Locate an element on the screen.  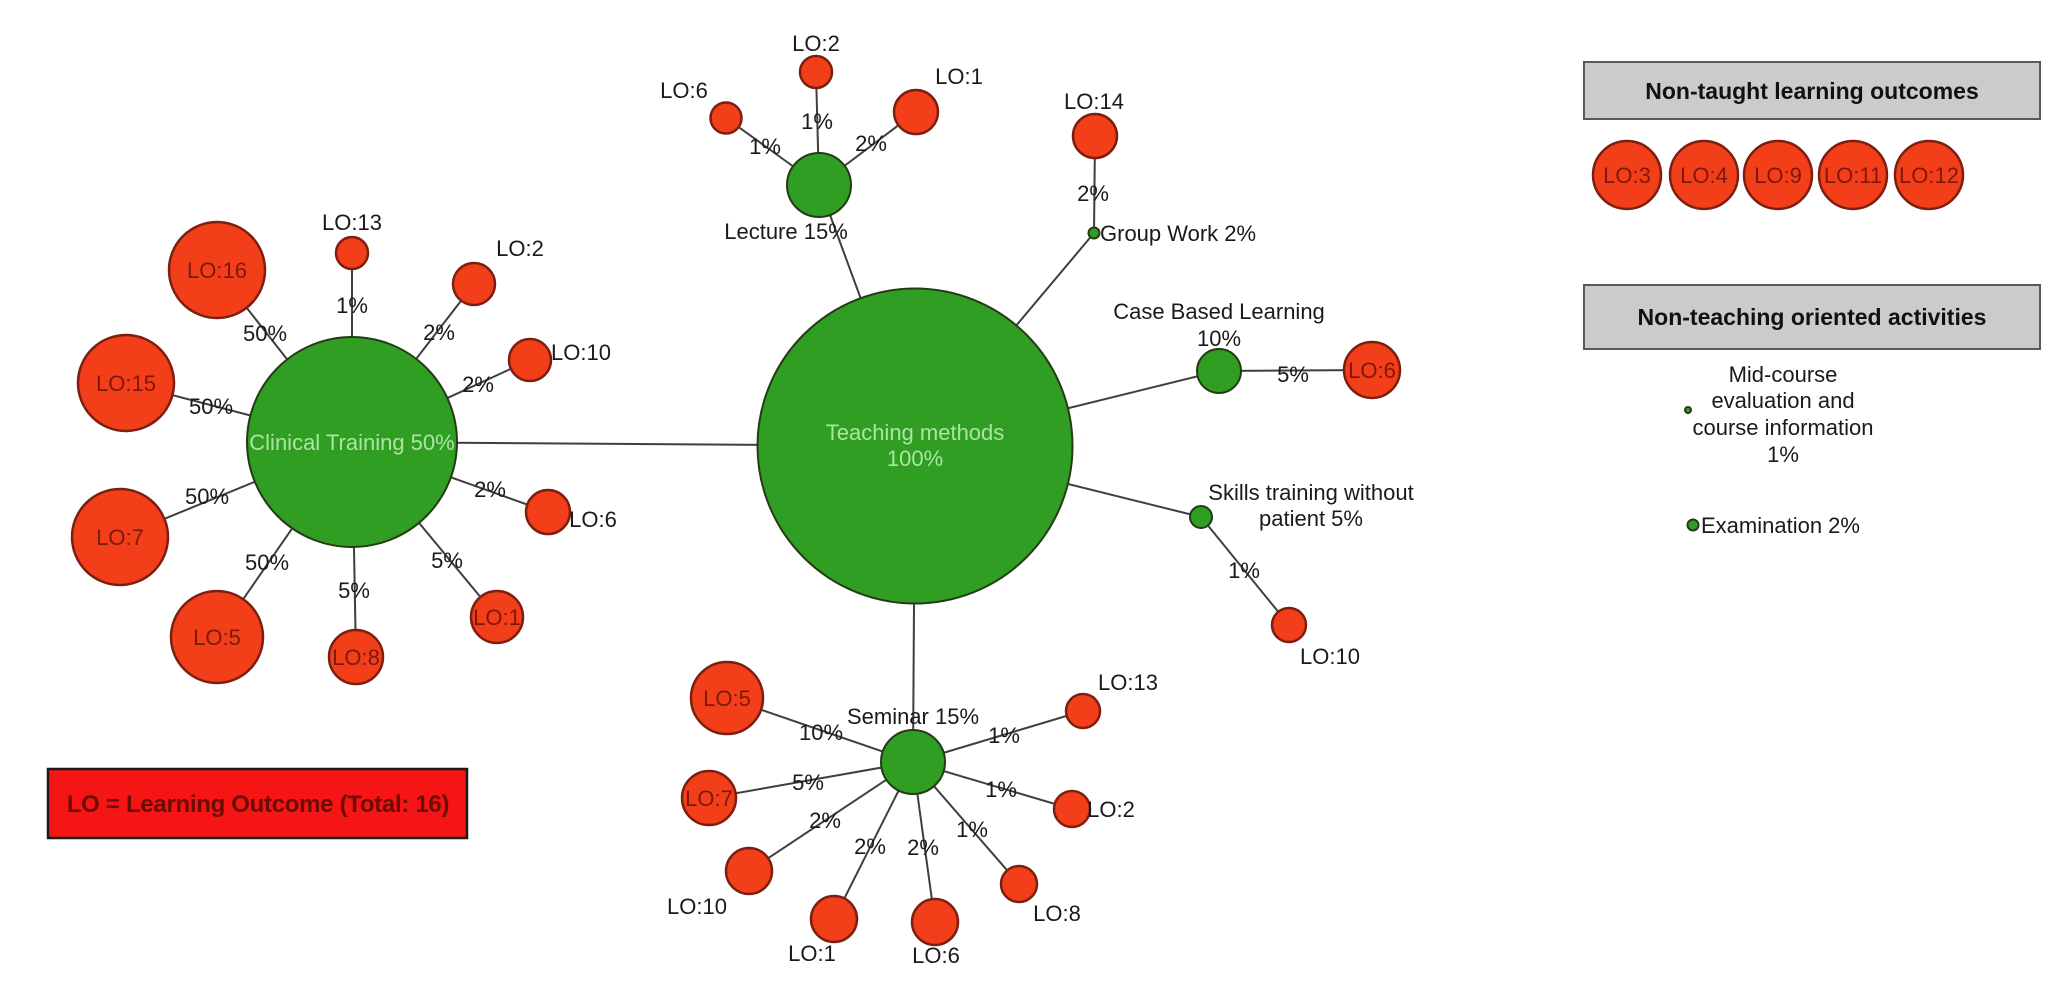
svg-text:Non-teaching oriented activiti: Non-teaching oriented activities is located at coordinates (1812, 317).